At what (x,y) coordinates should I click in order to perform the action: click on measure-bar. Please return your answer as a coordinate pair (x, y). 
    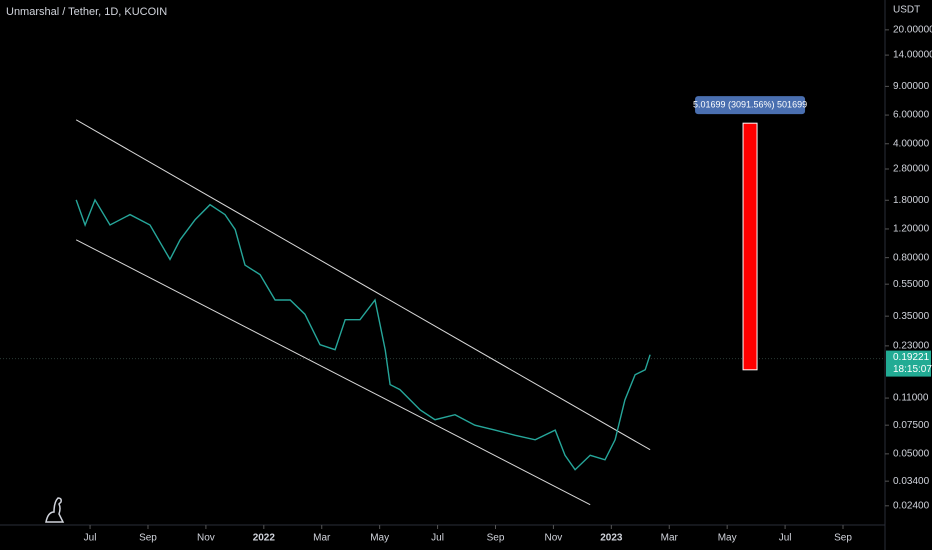
    Looking at the image, I should click on (750, 246).